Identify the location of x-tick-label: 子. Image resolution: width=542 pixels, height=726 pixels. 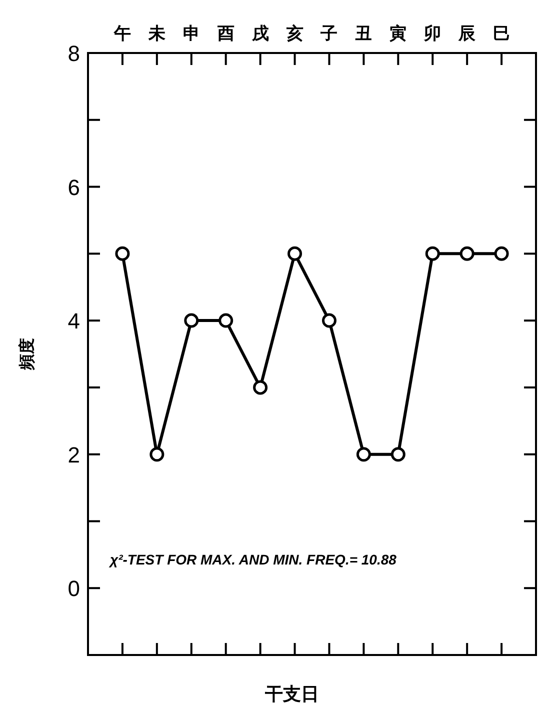
(329, 33).